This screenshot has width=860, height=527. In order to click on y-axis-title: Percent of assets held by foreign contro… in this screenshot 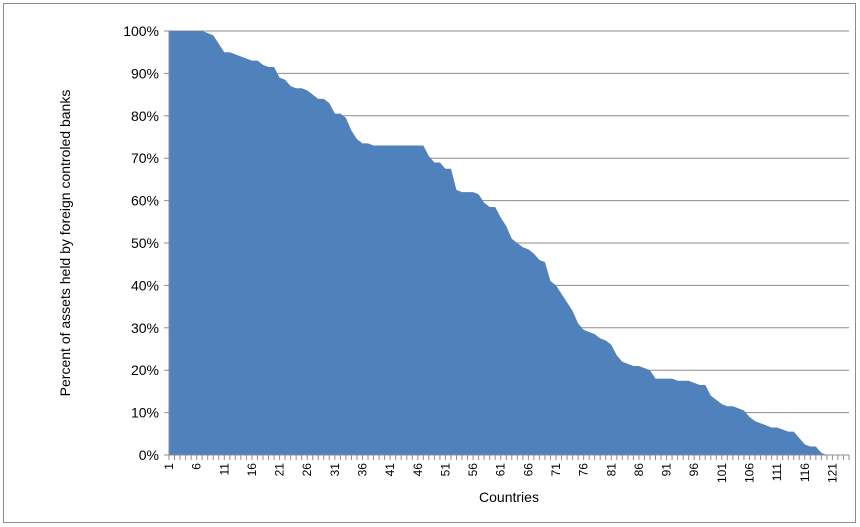, I will do `click(65, 243)`.